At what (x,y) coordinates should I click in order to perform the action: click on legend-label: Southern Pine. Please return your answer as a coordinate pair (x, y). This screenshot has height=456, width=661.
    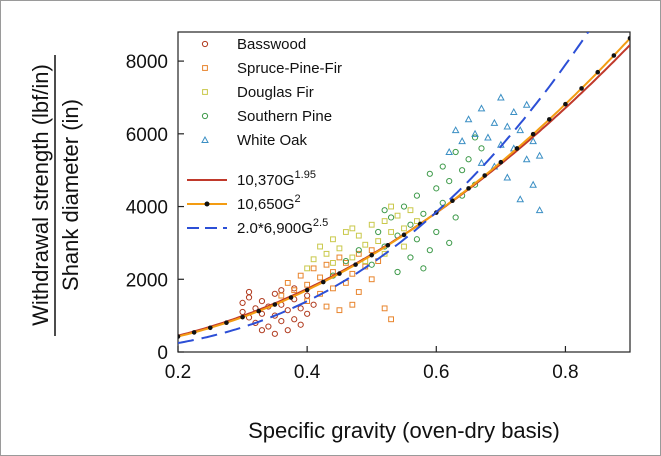
    Looking at the image, I should click on (284, 116).